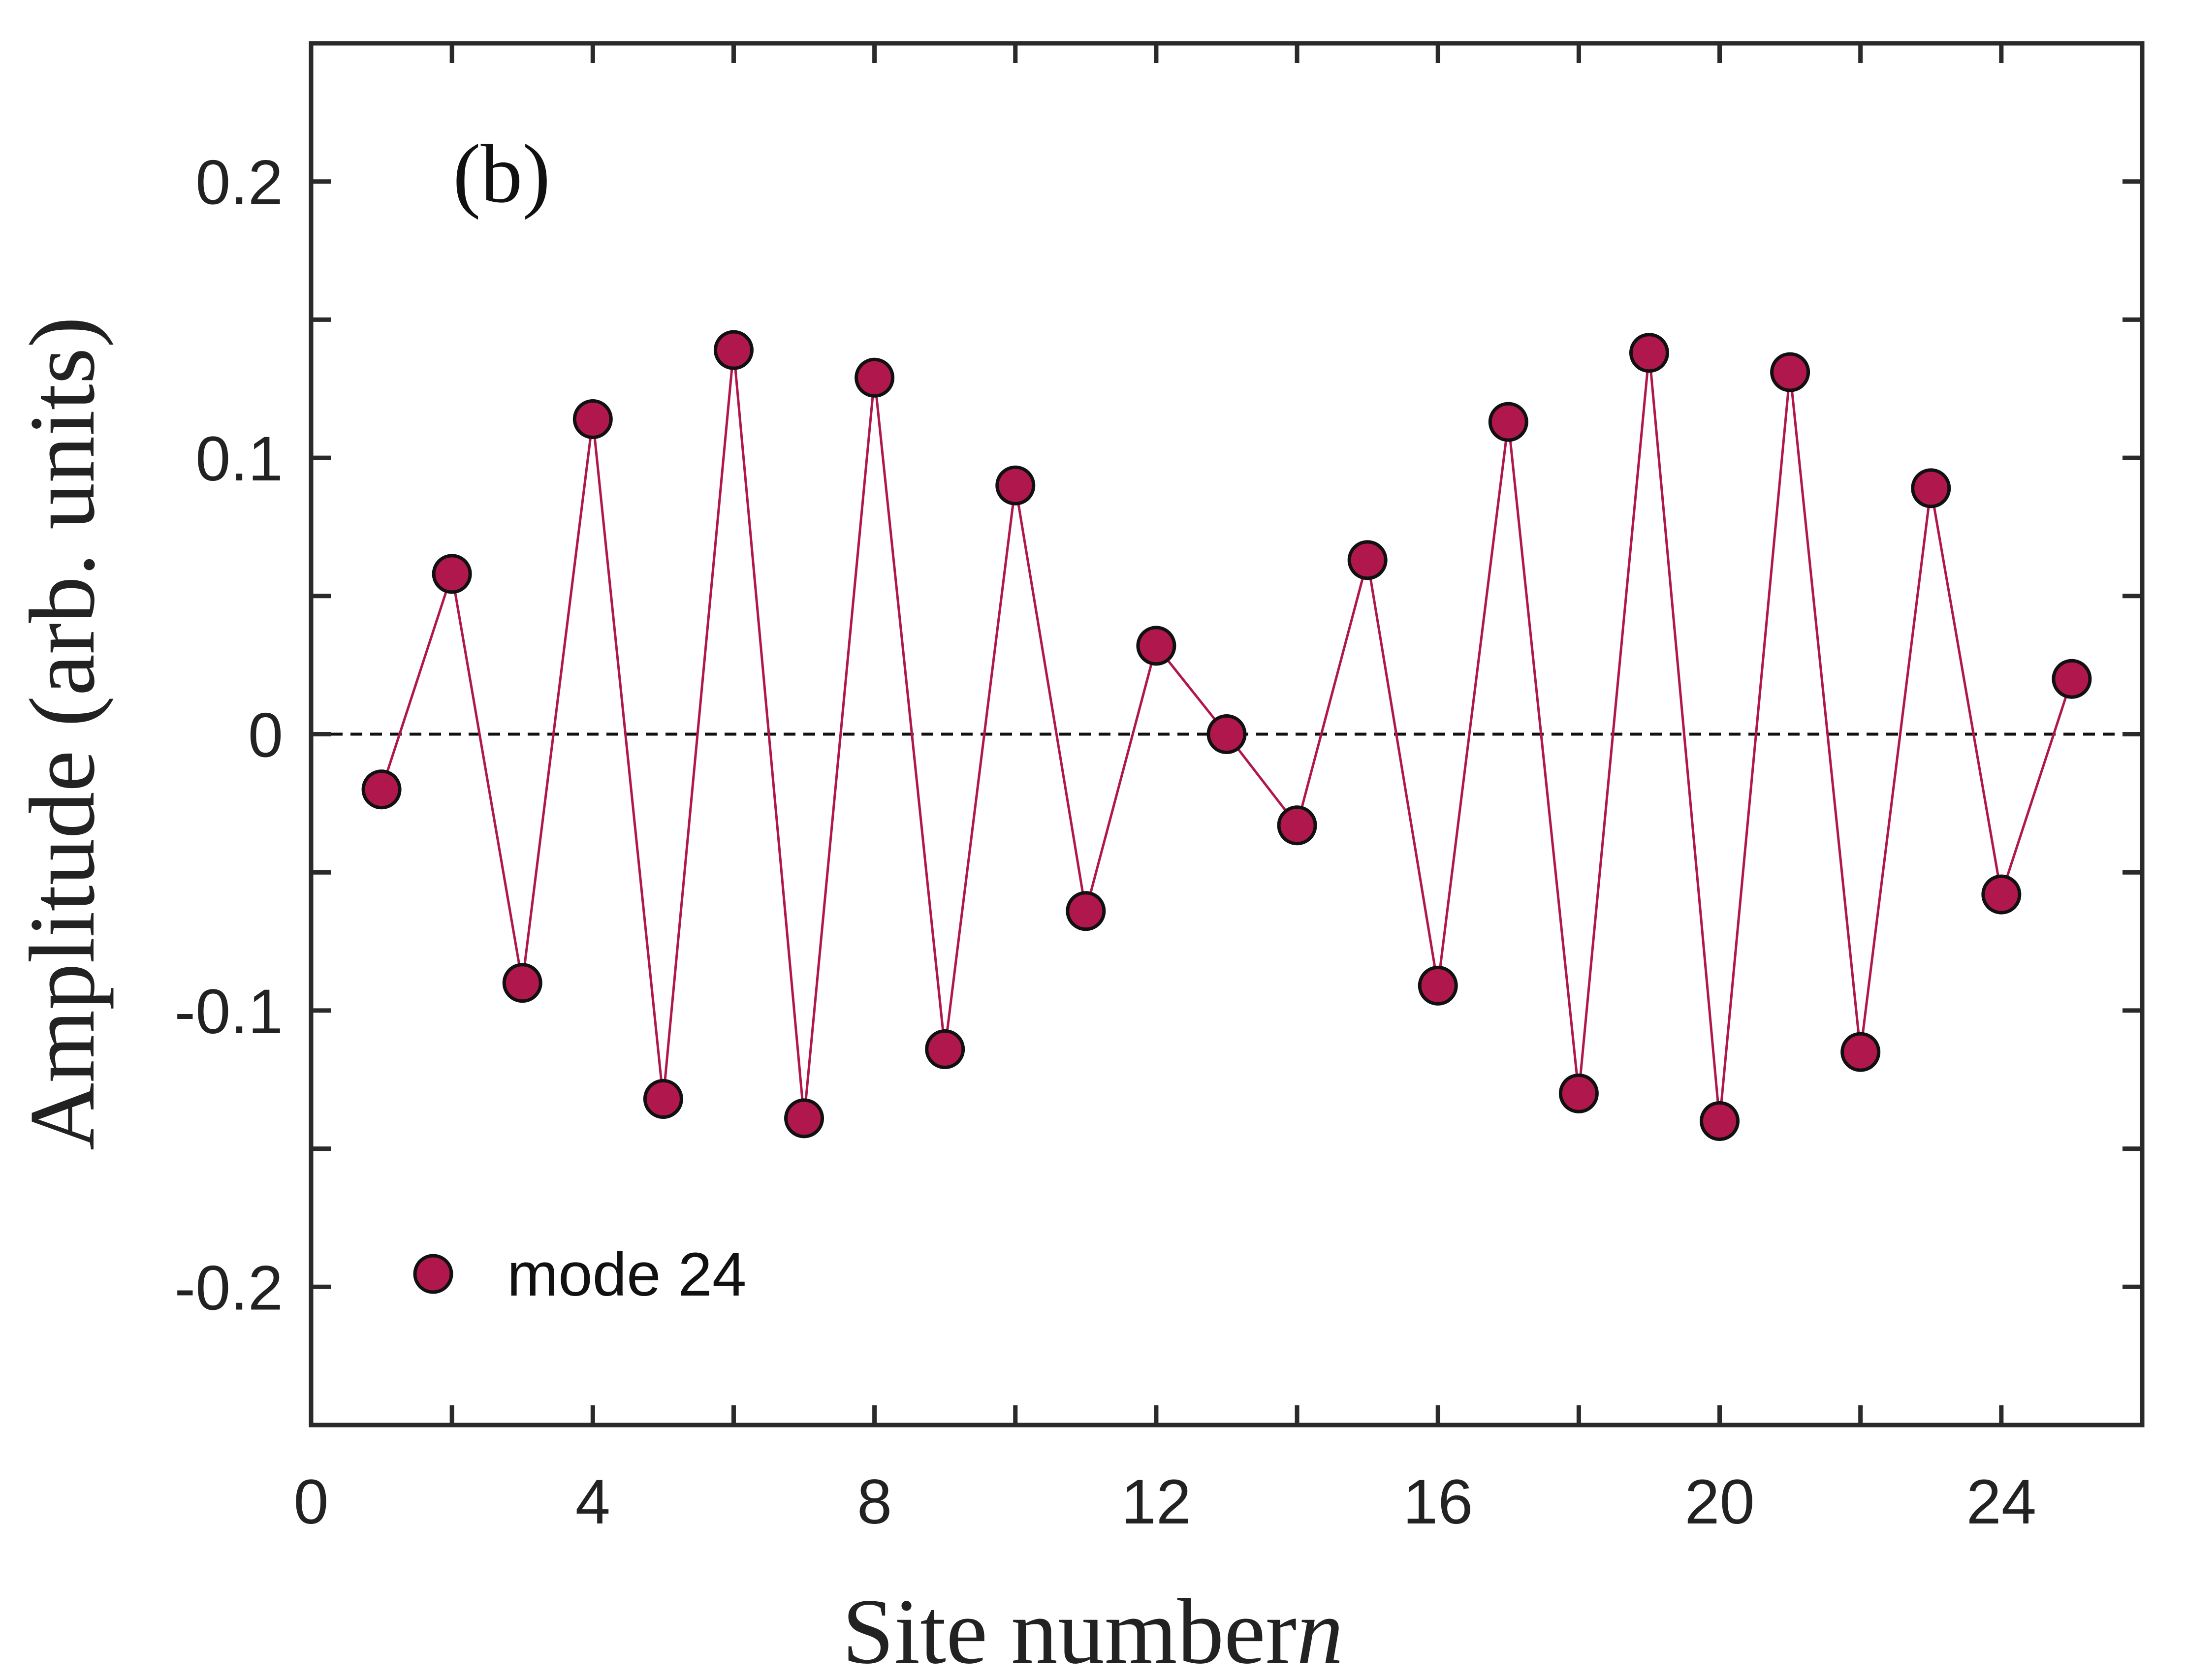 The image size is (2186, 1680). What do you see at coordinates (1156, 1502) in the screenshot?
I see `x-tick-label: 12` at bounding box center [1156, 1502].